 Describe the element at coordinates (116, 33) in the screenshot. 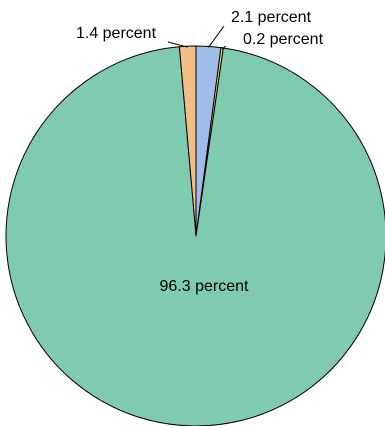

I see `slice-label-1: 1.4 percent` at that location.